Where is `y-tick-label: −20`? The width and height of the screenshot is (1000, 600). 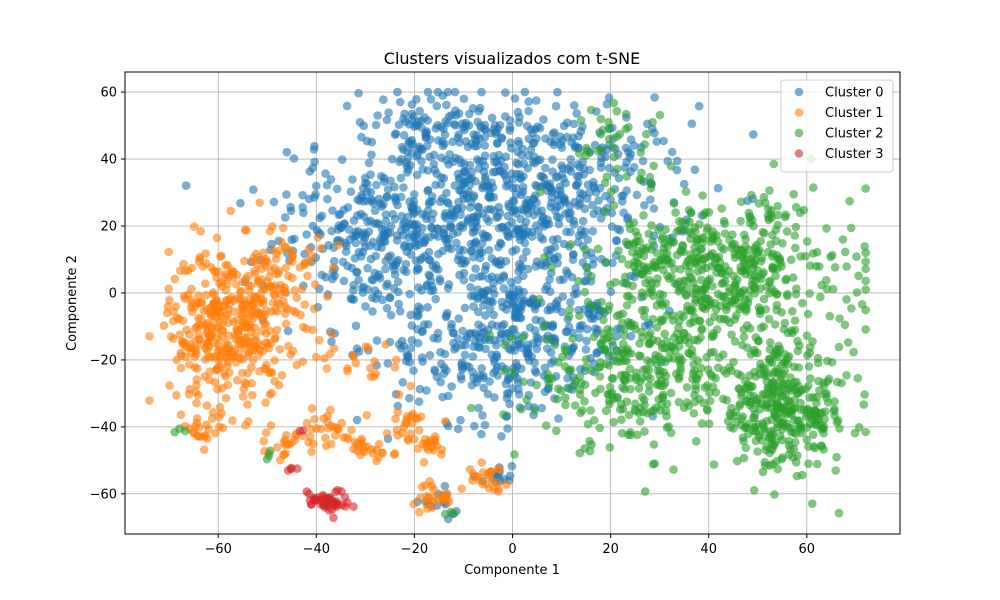
y-tick-label: −20 is located at coordinates (103, 360).